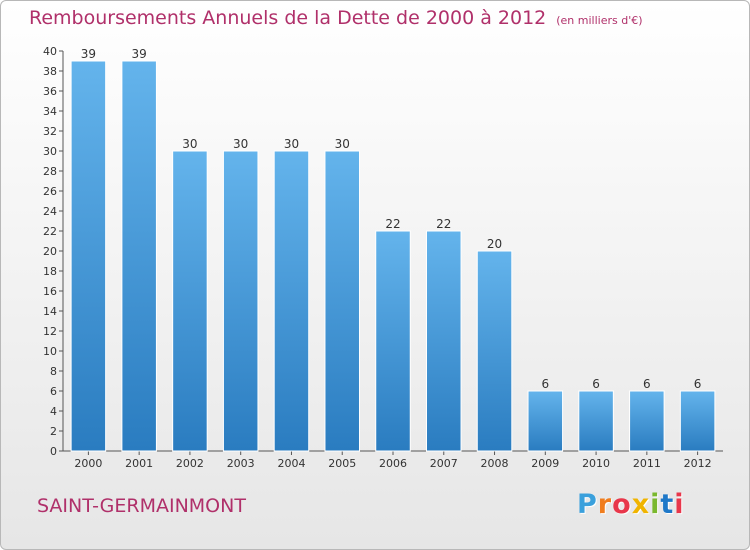 This screenshot has height=550, width=750. What do you see at coordinates (393, 463) in the screenshot?
I see `x-tick-label-2006: 2006` at bounding box center [393, 463].